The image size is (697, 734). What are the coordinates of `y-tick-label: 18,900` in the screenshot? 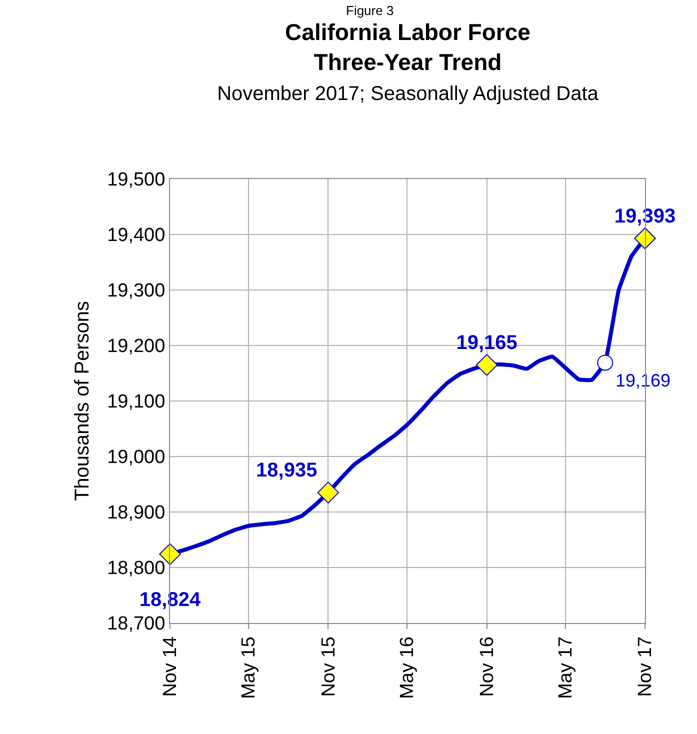 It's located at (136, 513).